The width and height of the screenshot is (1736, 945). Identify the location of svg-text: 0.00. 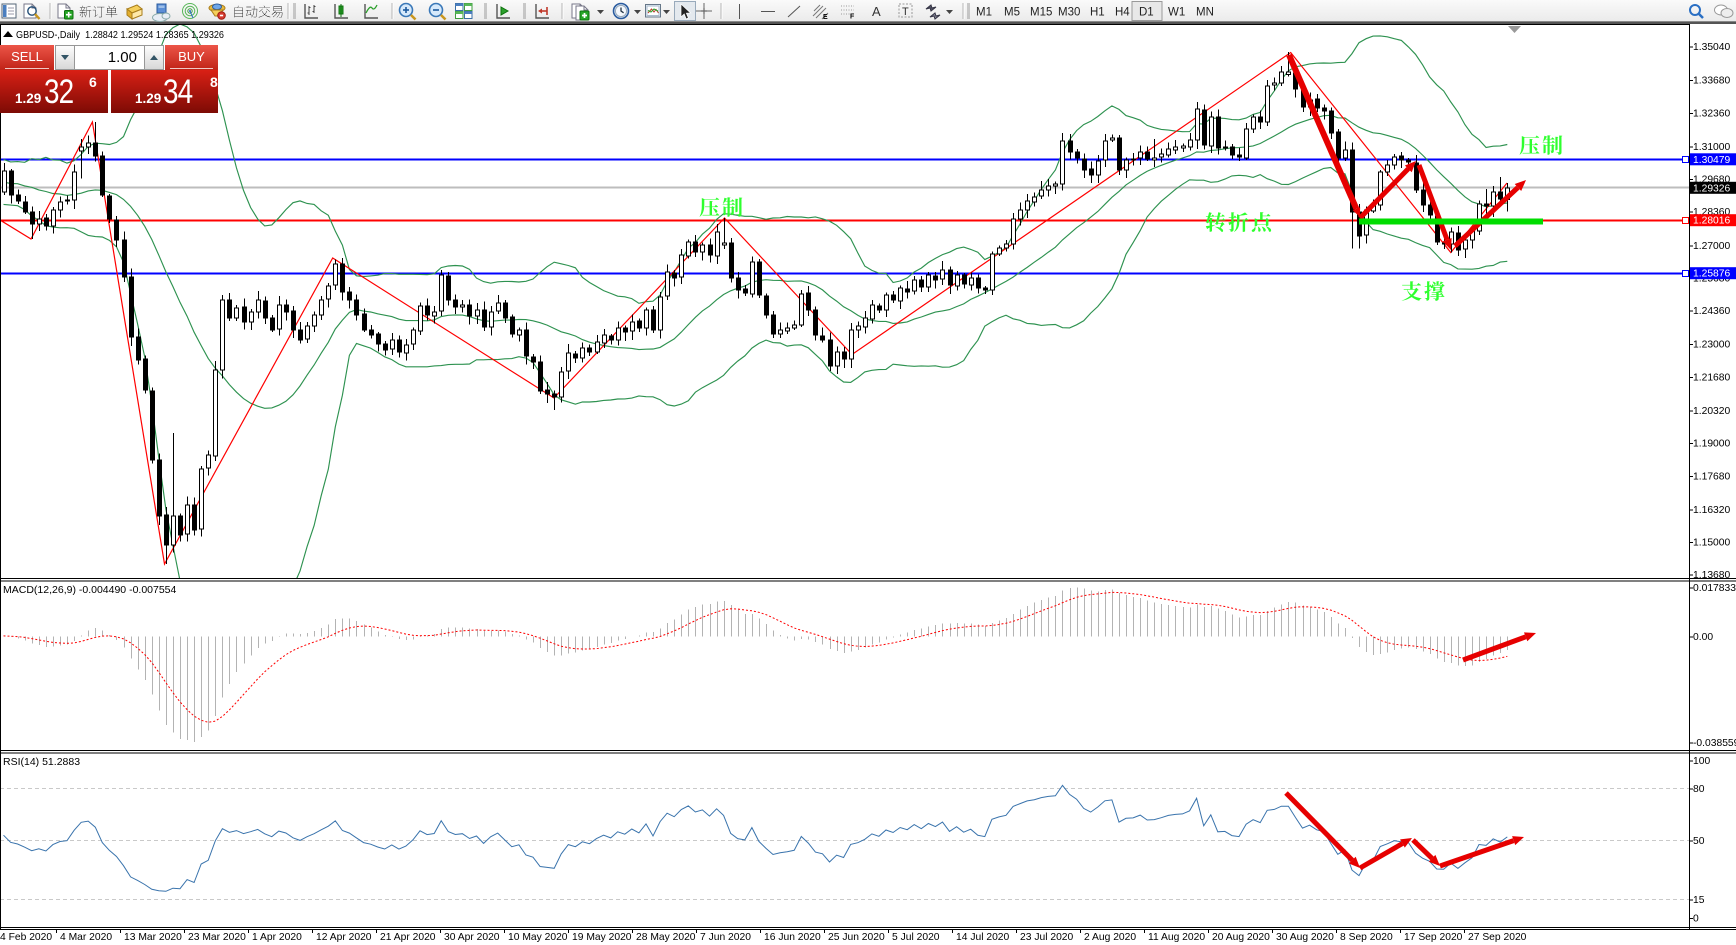
(1703, 637).